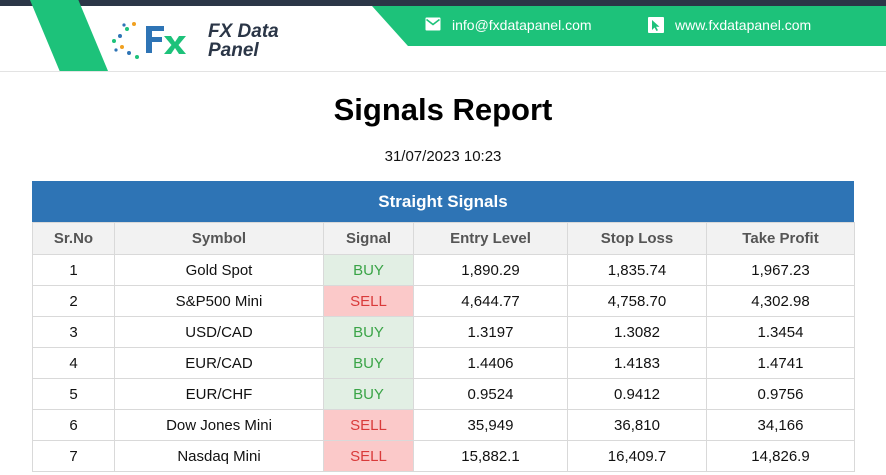 This screenshot has height=475, width=886. Describe the element at coordinates (443, 201) in the screenshot. I see `section-header-straight-signals: Straight Signals` at that location.